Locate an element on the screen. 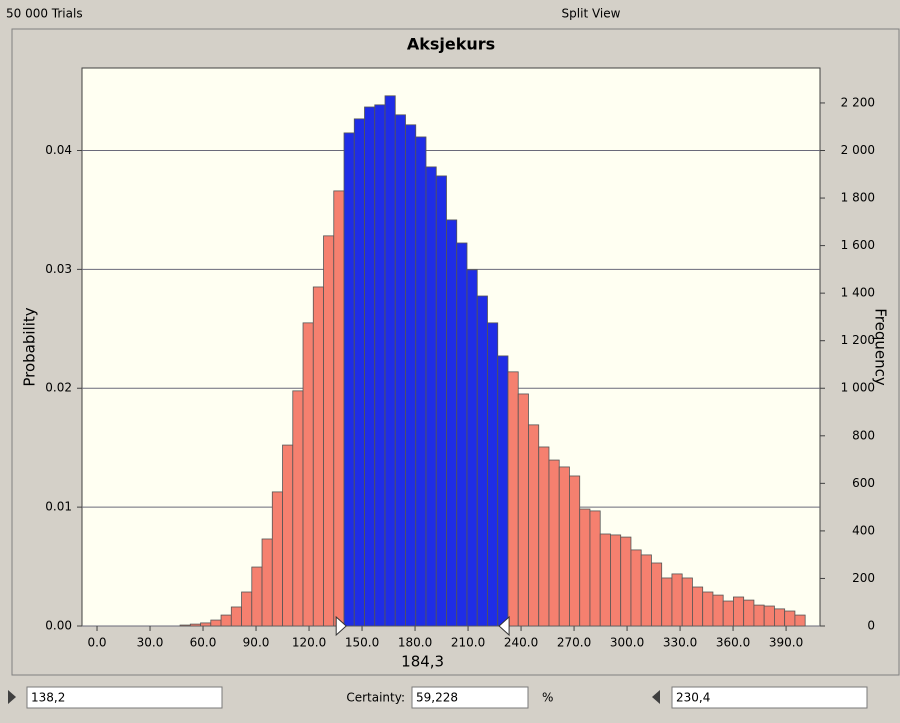 The height and width of the screenshot is (723, 900). mean-label: 184,3 is located at coordinates (422, 662).